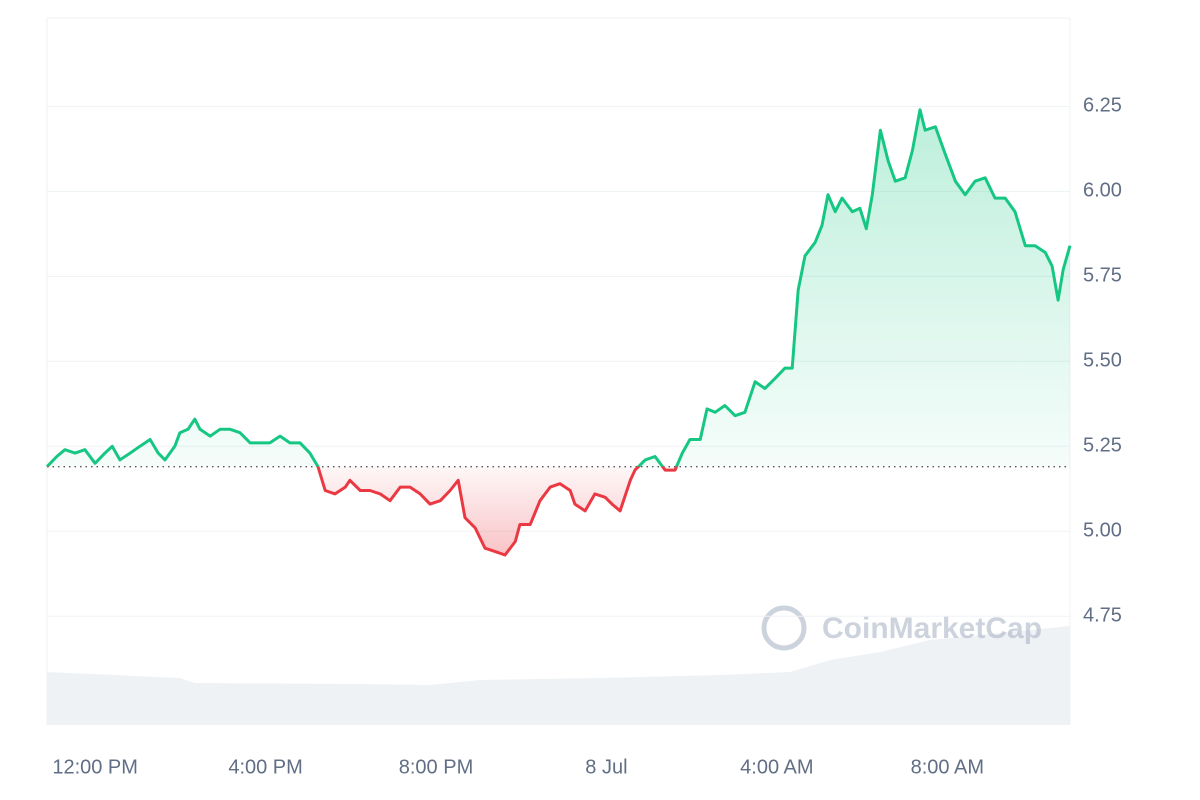 This screenshot has width=1200, height=800. What do you see at coordinates (1102, 276) in the screenshot?
I see `y-tick-label: 5.75` at bounding box center [1102, 276].